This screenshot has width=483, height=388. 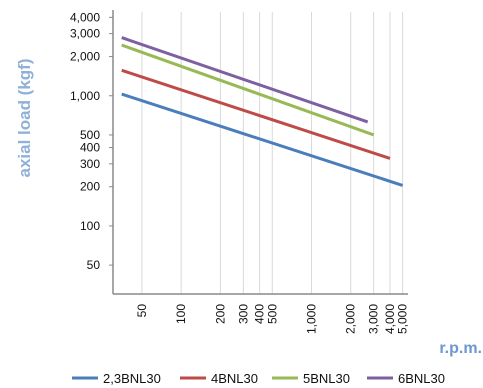 What do you see at coordinates (142, 311) in the screenshot?
I see `x-tick-label-0: 50` at bounding box center [142, 311].